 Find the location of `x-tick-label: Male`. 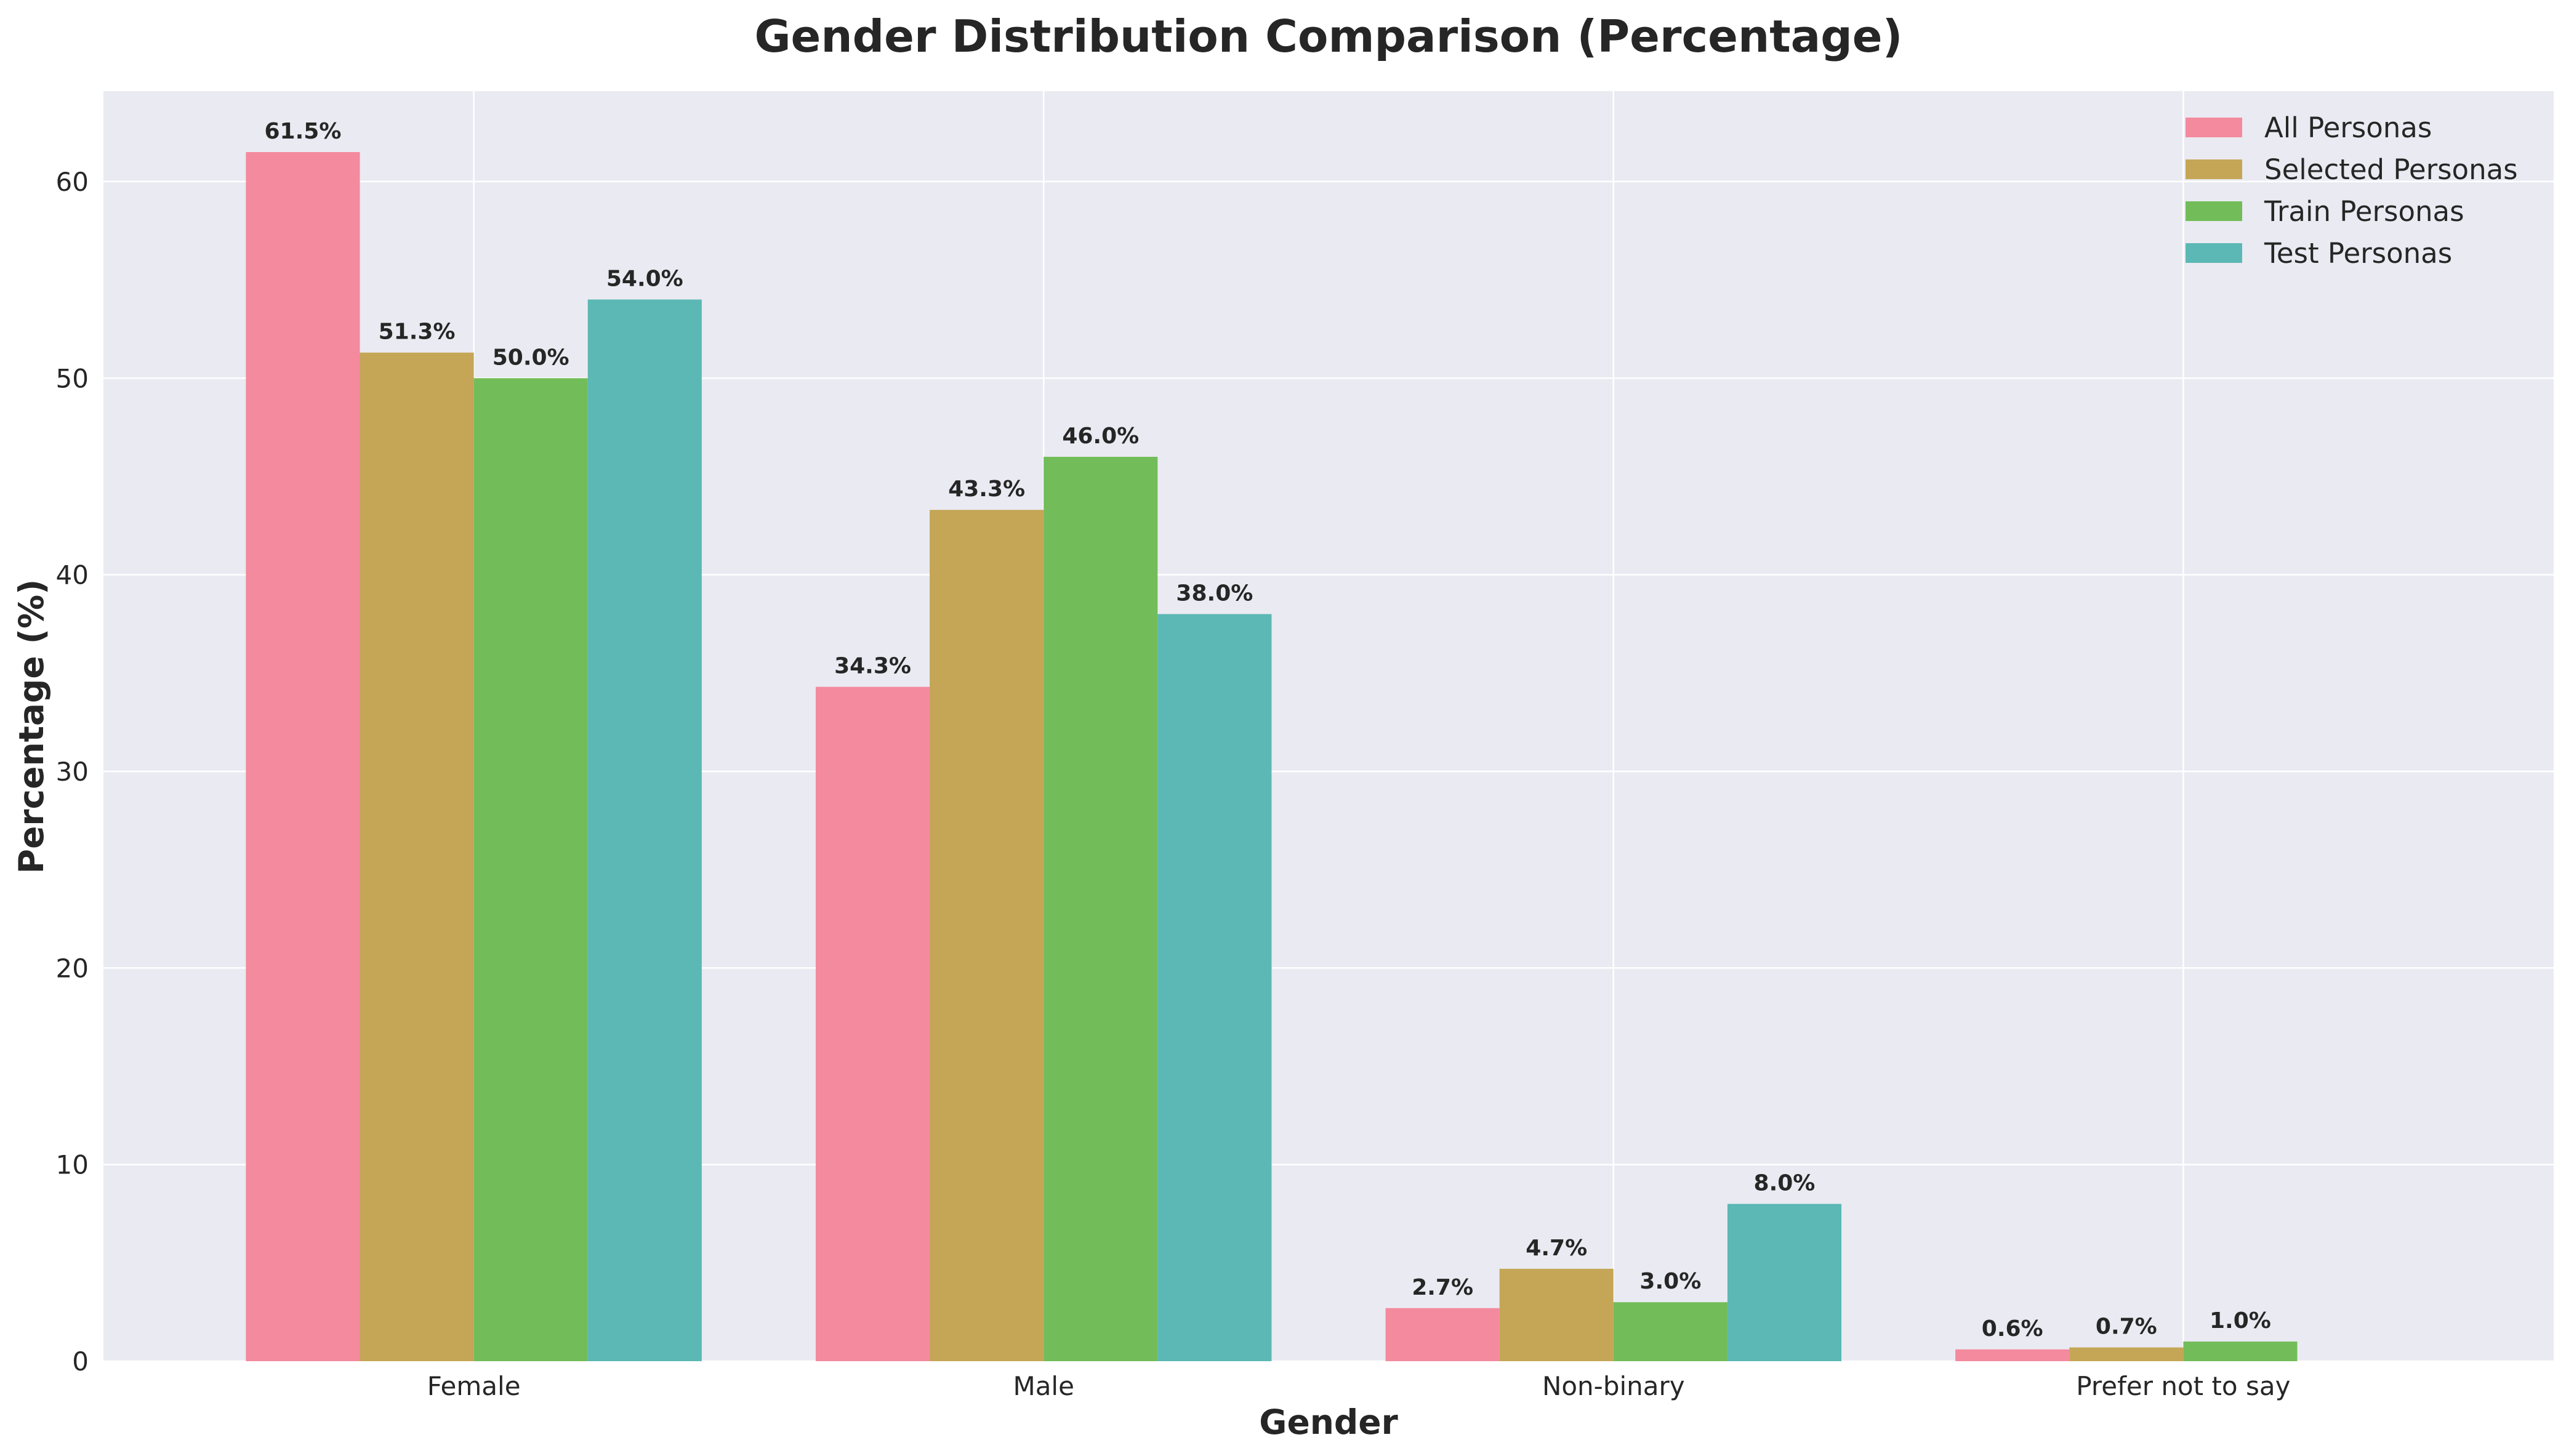

x-tick-label: Male is located at coordinates (1043, 1386).